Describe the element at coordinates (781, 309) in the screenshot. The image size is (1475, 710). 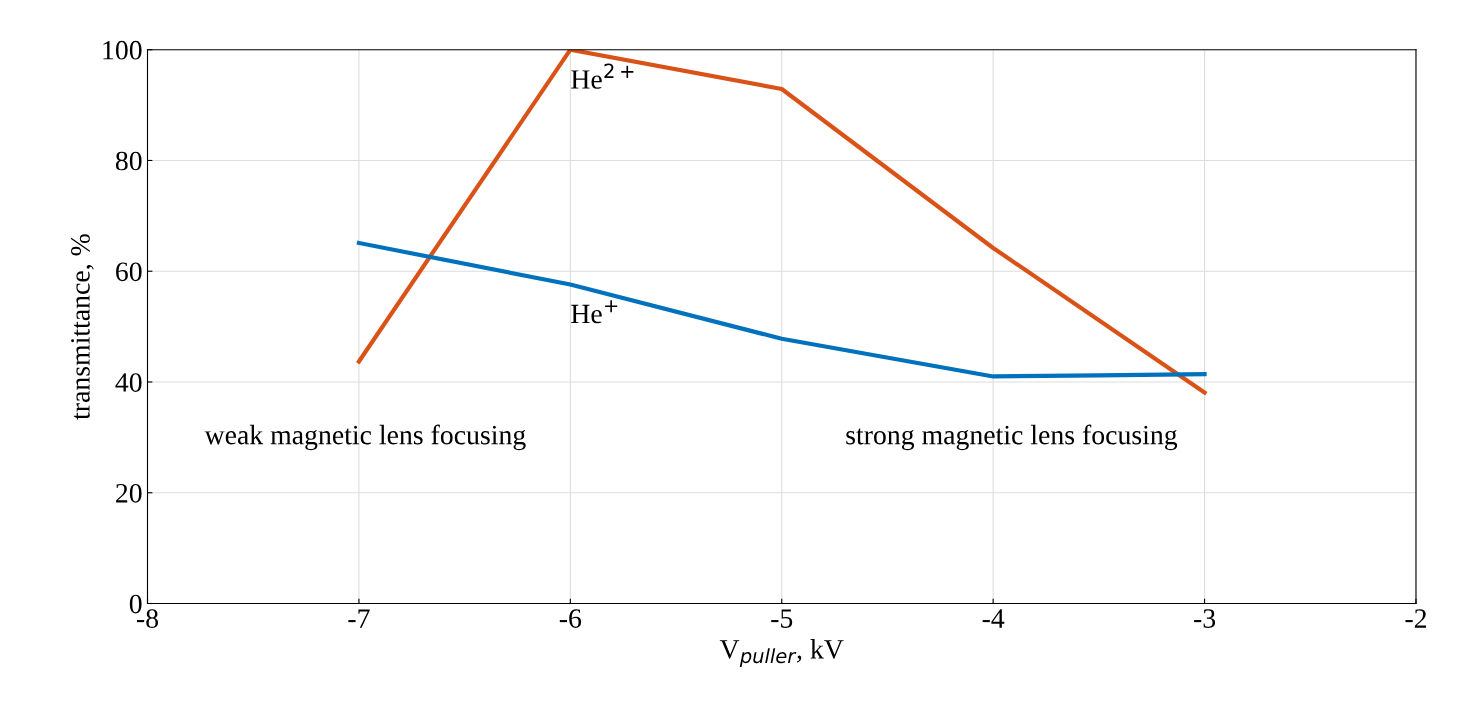
I see `line-series` at that location.